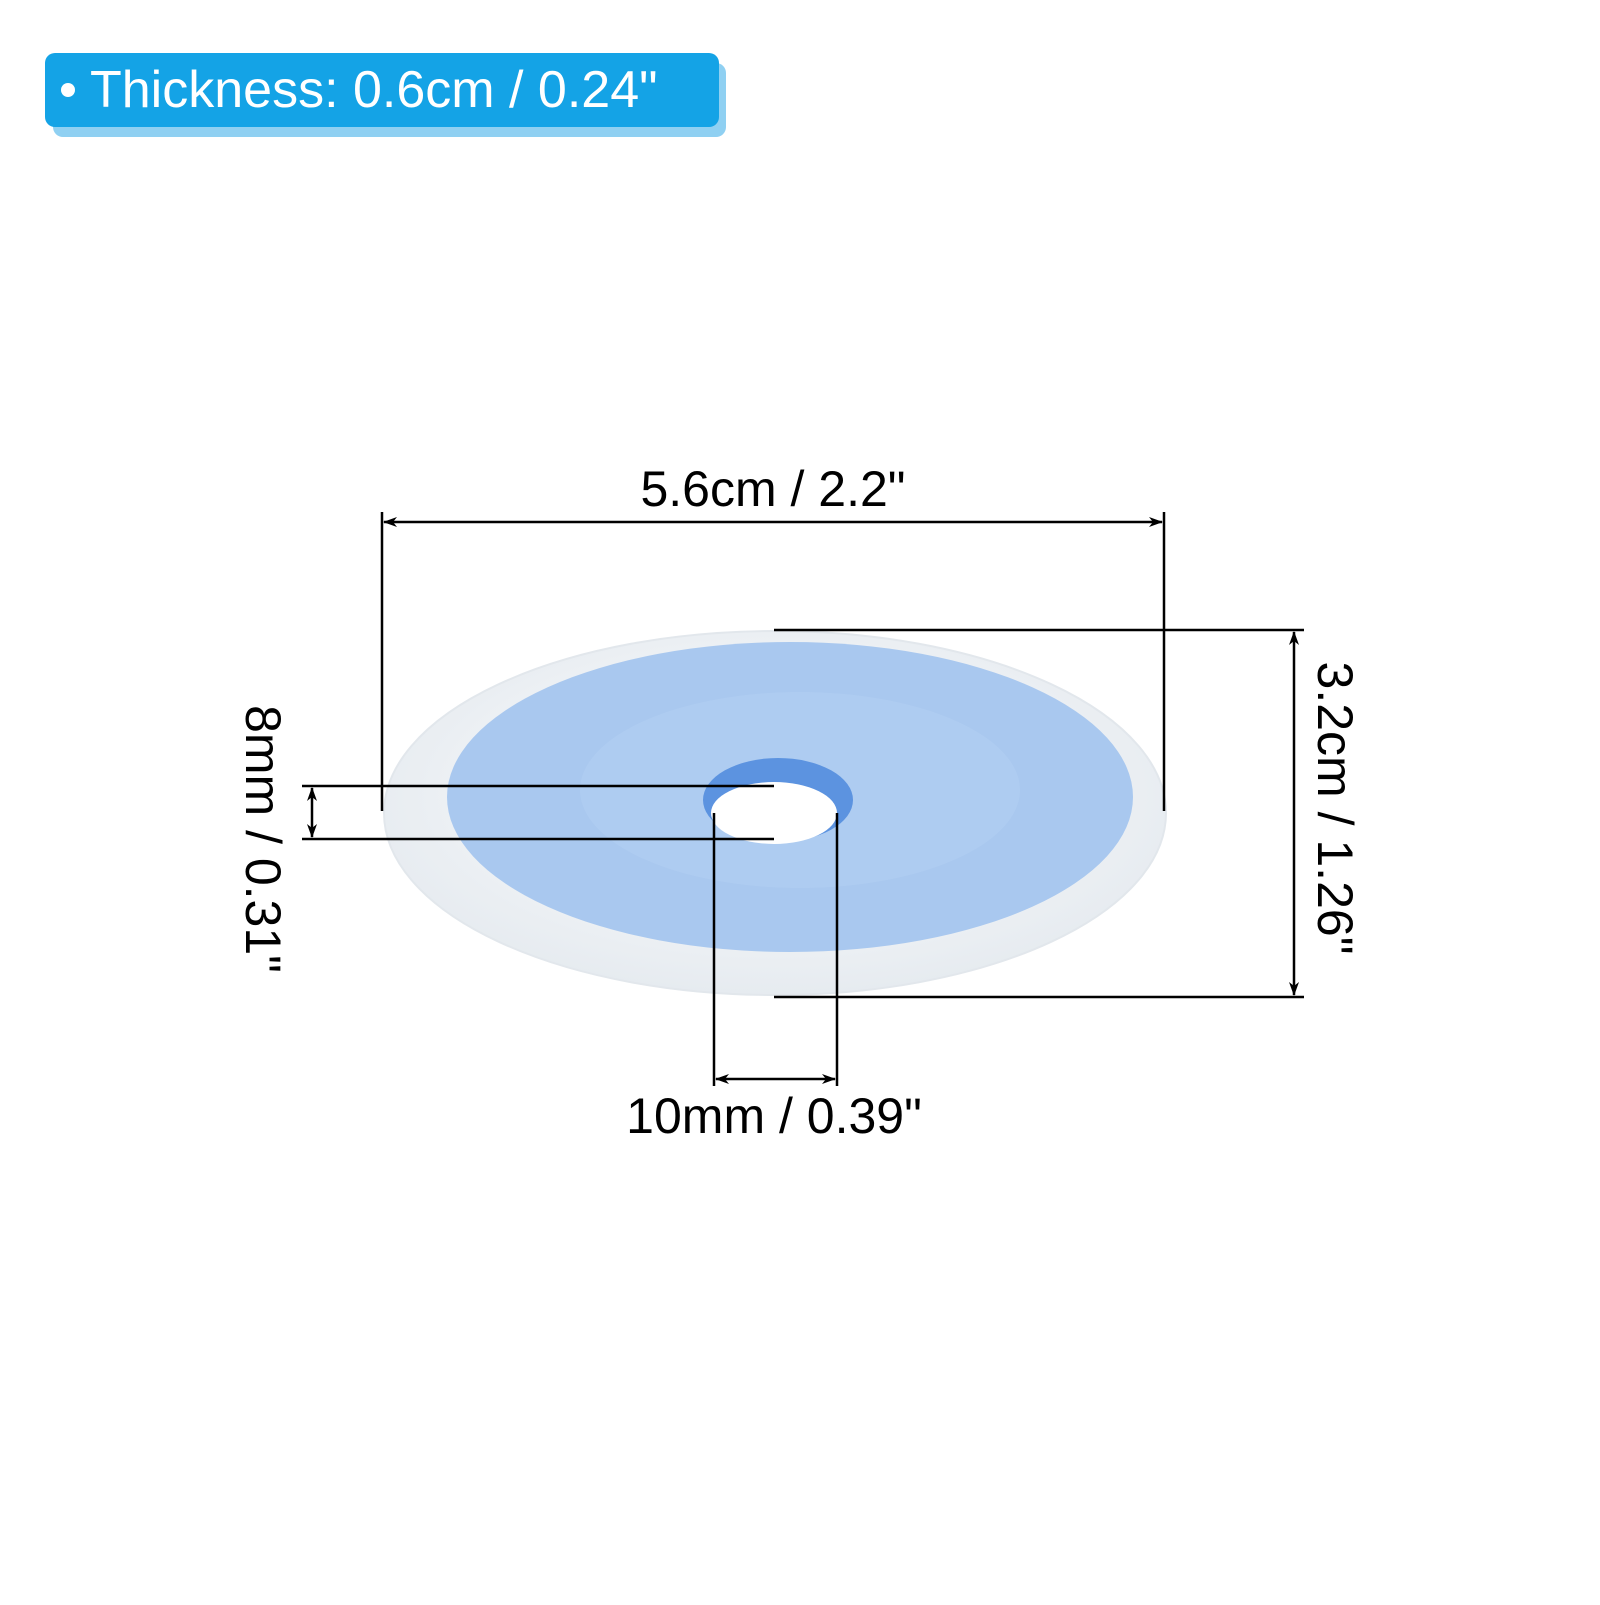 This screenshot has height=1605, width=1600. Describe the element at coordinates (775, 949) in the screenshot. I see `hole-width-dimension` at that location.